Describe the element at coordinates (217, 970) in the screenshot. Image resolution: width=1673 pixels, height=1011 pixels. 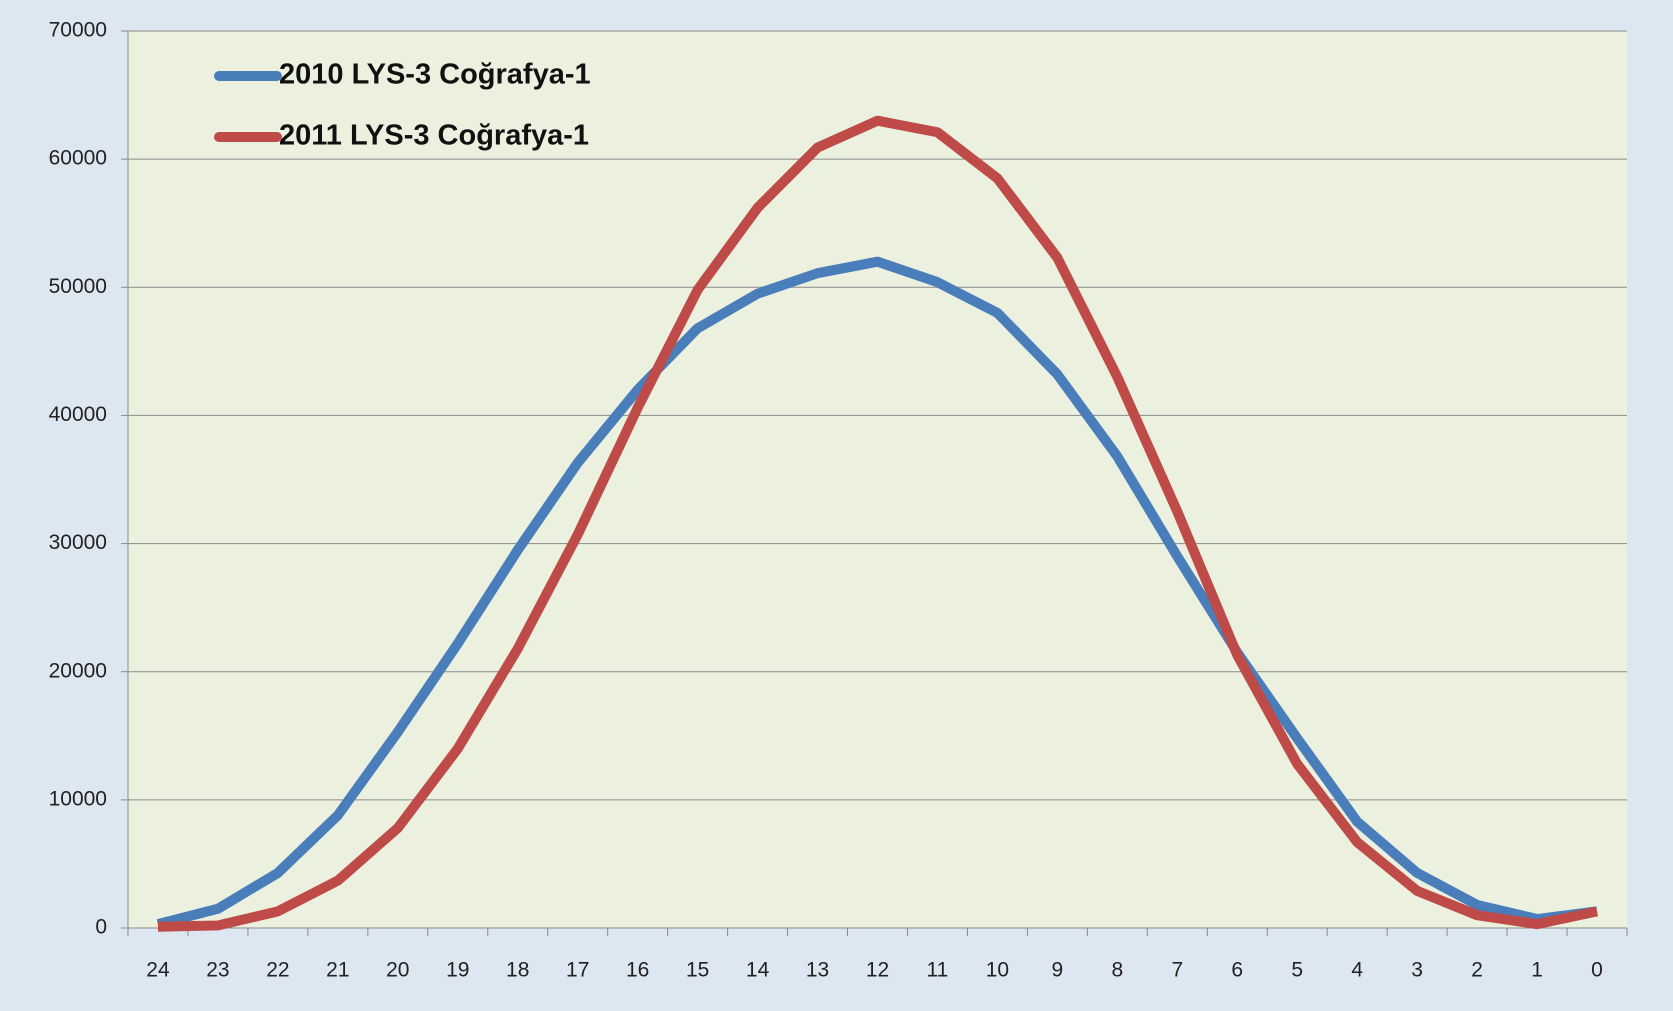
I see `x-tick-label: 23` at that location.